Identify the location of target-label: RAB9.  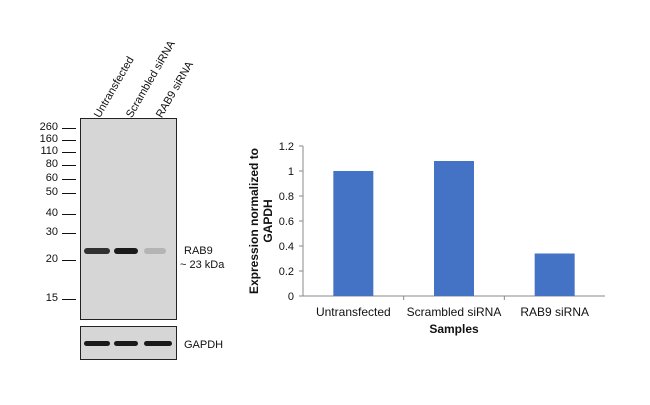
(198, 251).